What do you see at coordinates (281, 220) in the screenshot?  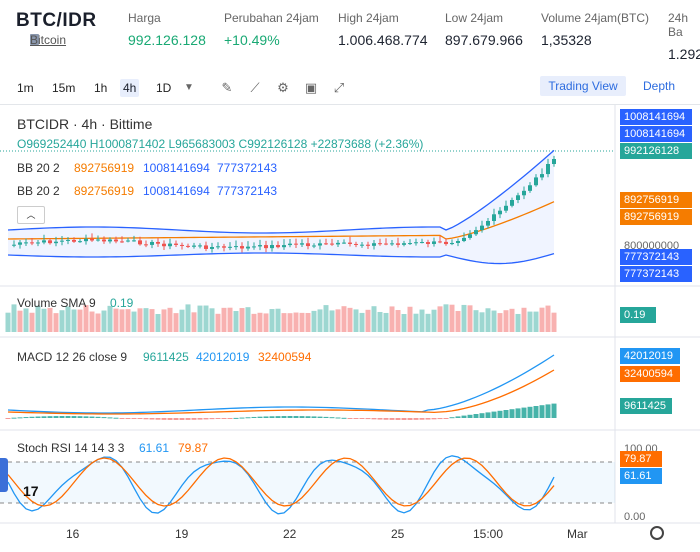 I see `bb-basis-line` at bounding box center [281, 220].